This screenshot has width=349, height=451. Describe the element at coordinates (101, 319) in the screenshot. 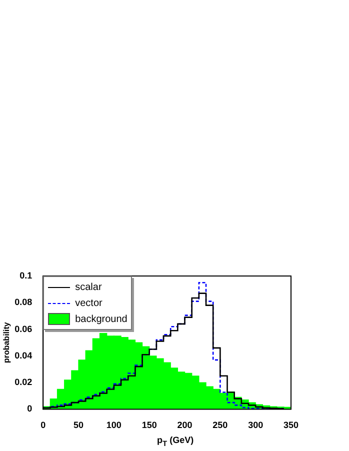

I see `legend-label: background` at that location.